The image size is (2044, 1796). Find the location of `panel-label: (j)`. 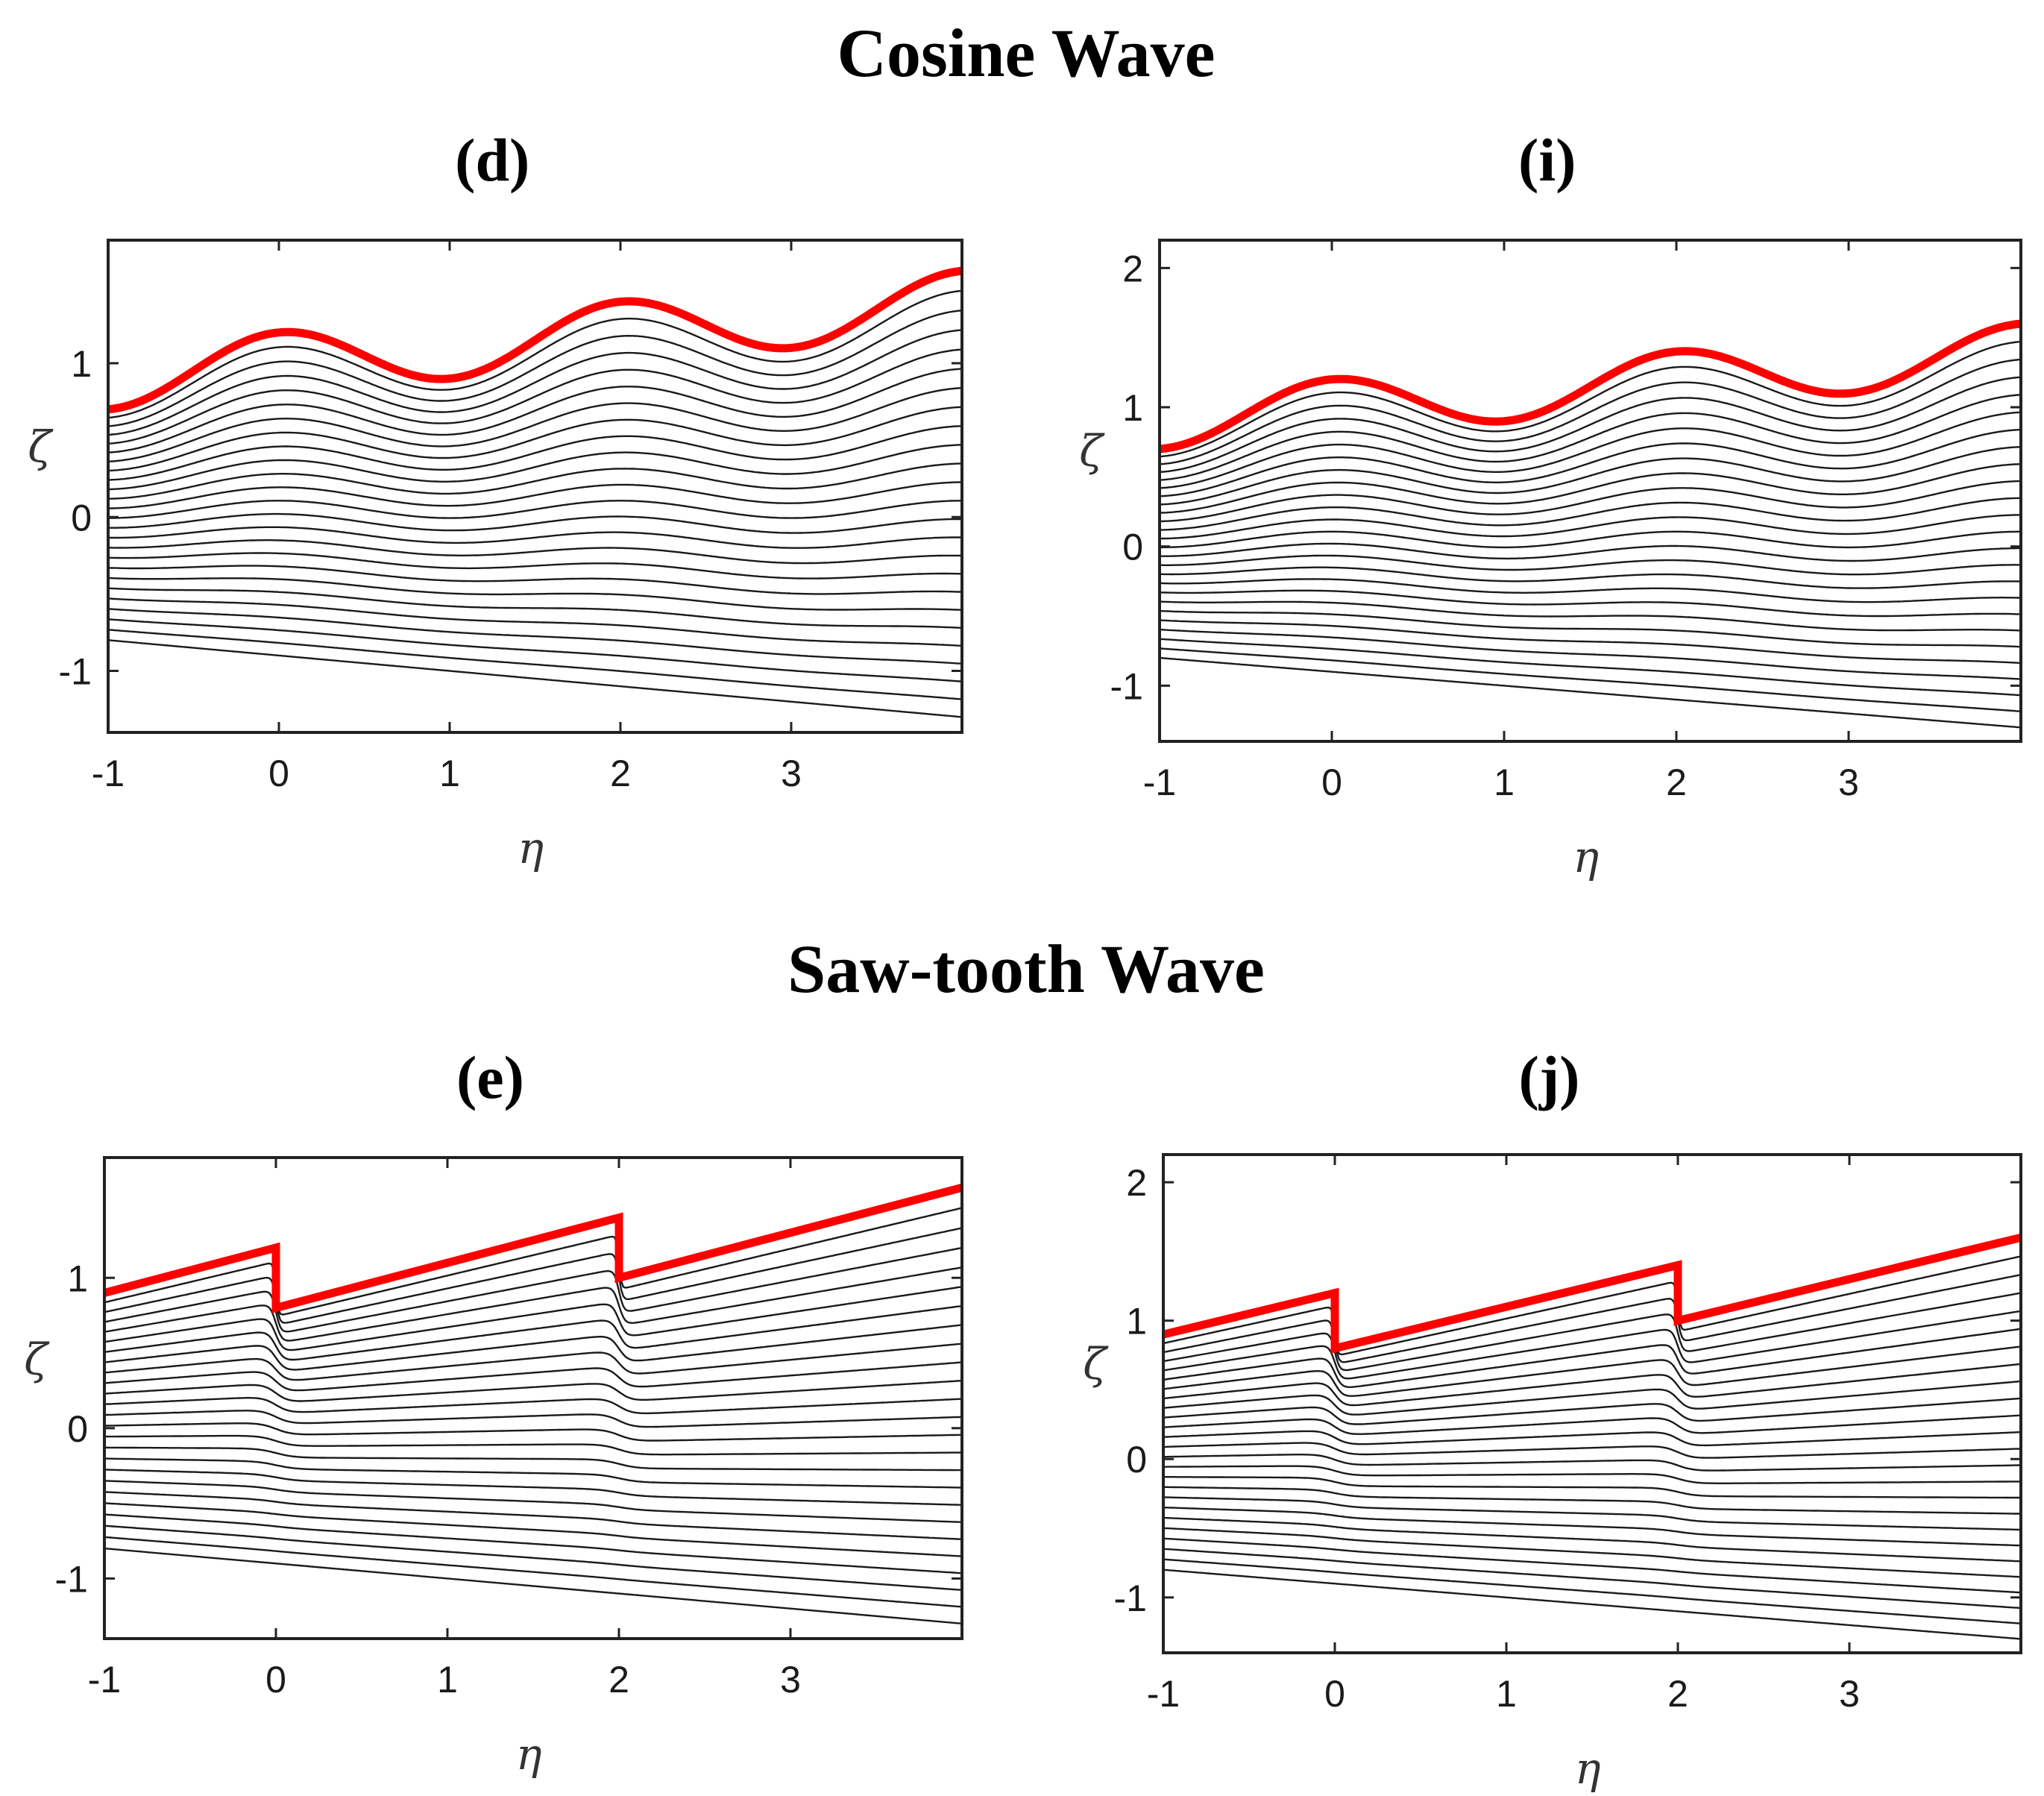

panel-label: (j) is located at coordinates (1549, 1077).